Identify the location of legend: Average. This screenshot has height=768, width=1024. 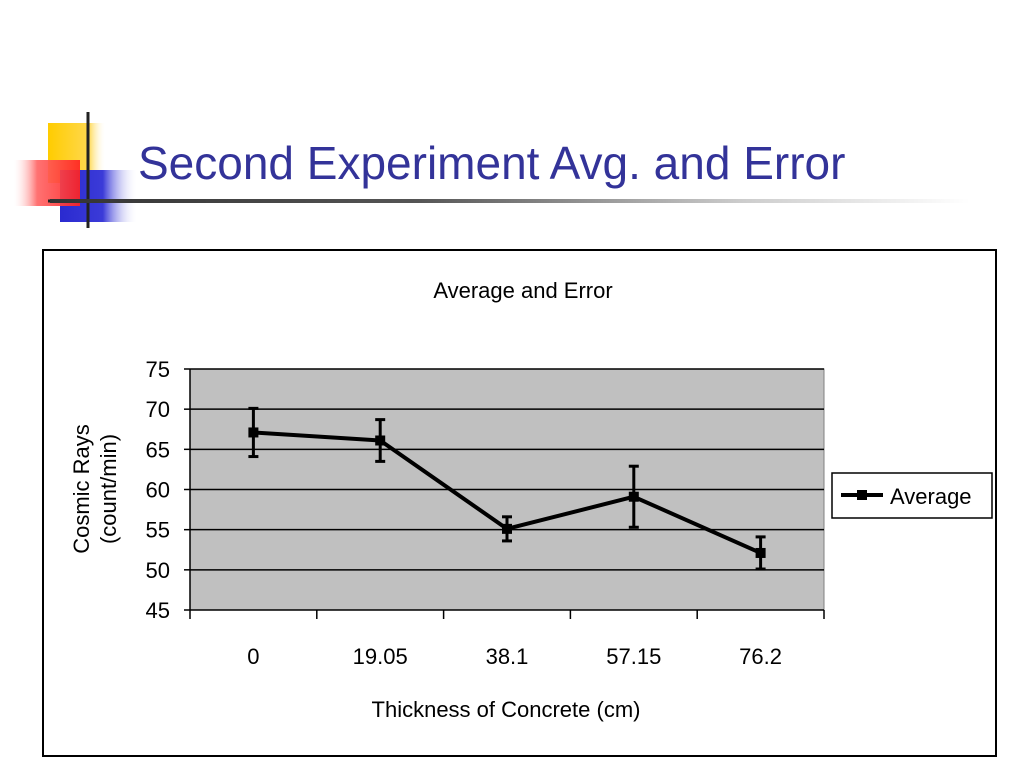
(912, 495).